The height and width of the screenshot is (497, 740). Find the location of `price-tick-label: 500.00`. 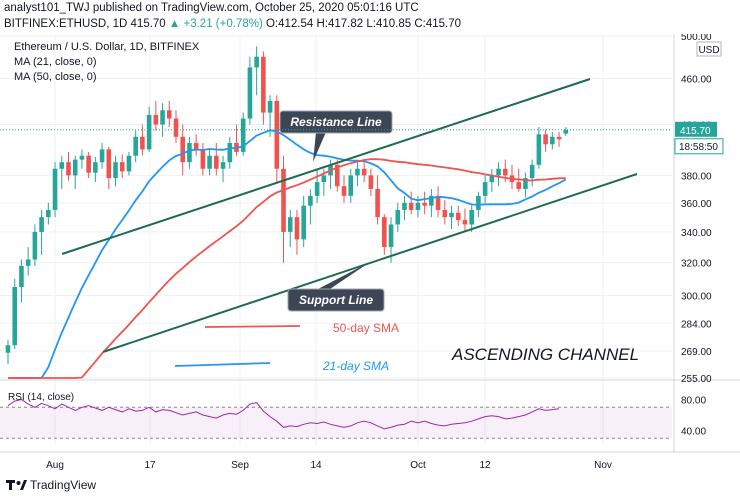

price-tick-label: 500.00 is located at coordinates (696, 38).